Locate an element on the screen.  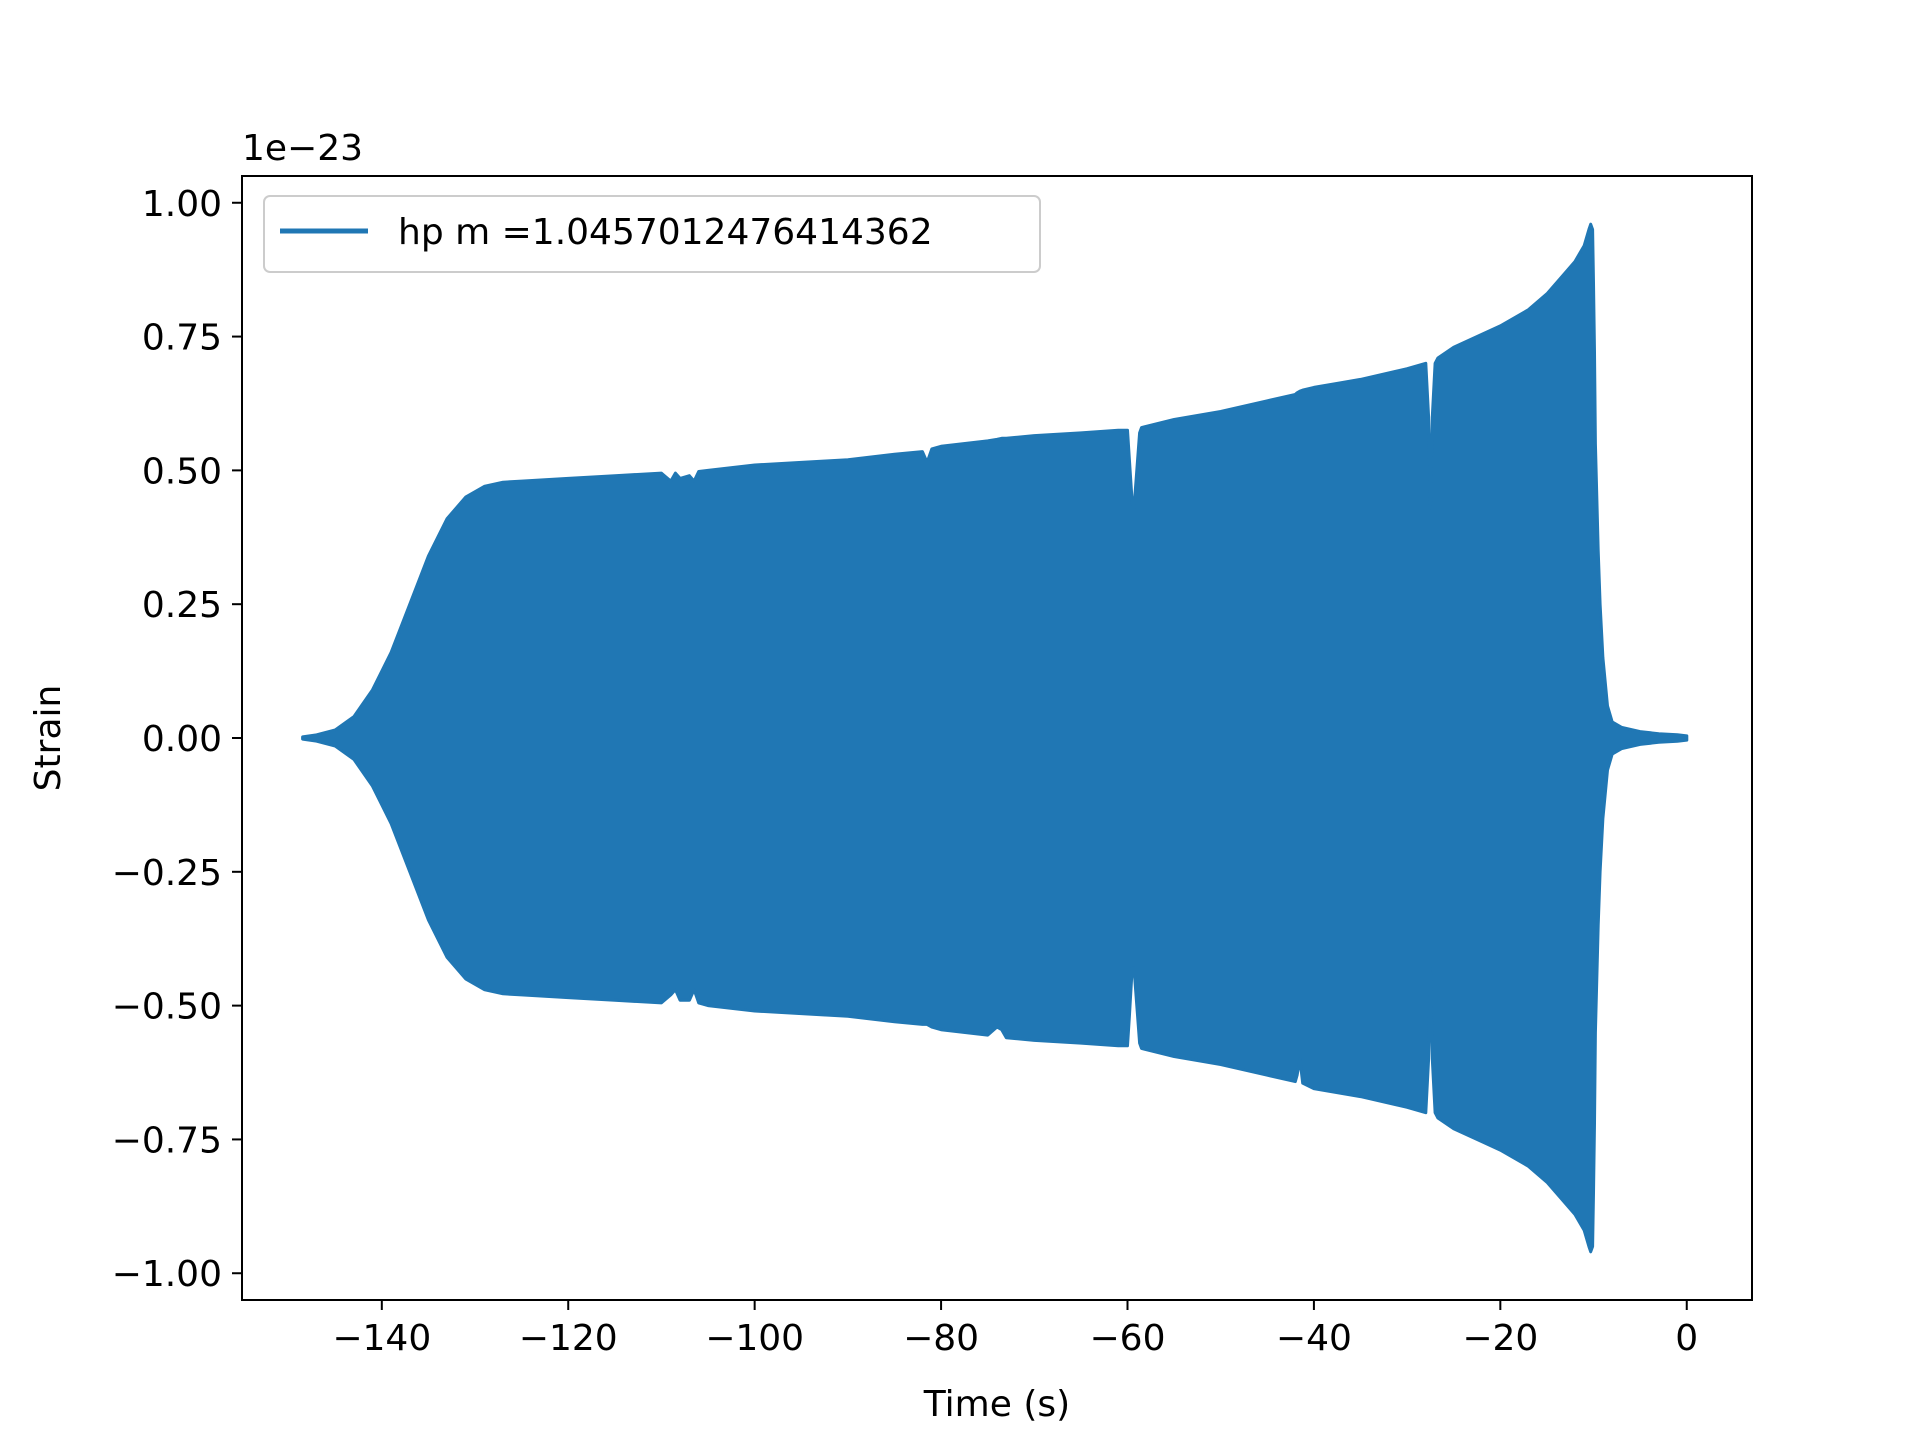
y-axis: 1.00 0.75 0.50 0.25 0.00 −0.25 −0.50 −0.75 −1.00 is located at coordinates (177, 739).